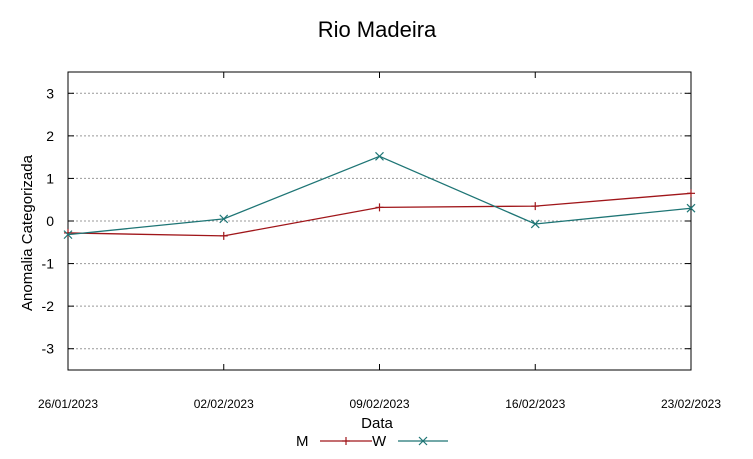 This screenshot has width=753, height=459. Describe the element at coordinates (377, 423) in the screenshot. I see `x-axis-label: Data` at that location.